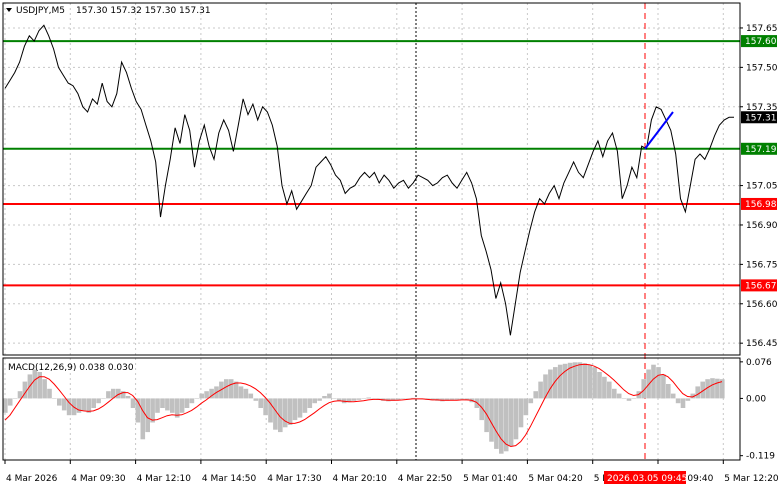 The height and width of the screenshot is (489, 781). What do you see at coordinates (164, 479) in the screenshot?
I see `time-tick-label: 4 Mar 12:10` at bounding box center [164, 479].